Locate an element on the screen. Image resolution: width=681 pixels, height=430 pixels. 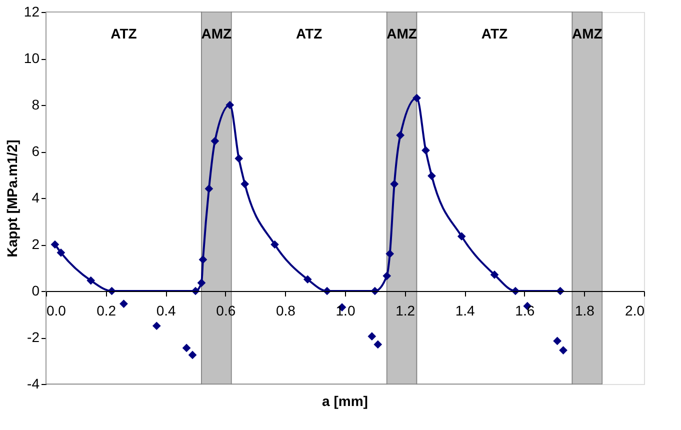
y-tick-label: -4 is located at coordinates (33, 384).